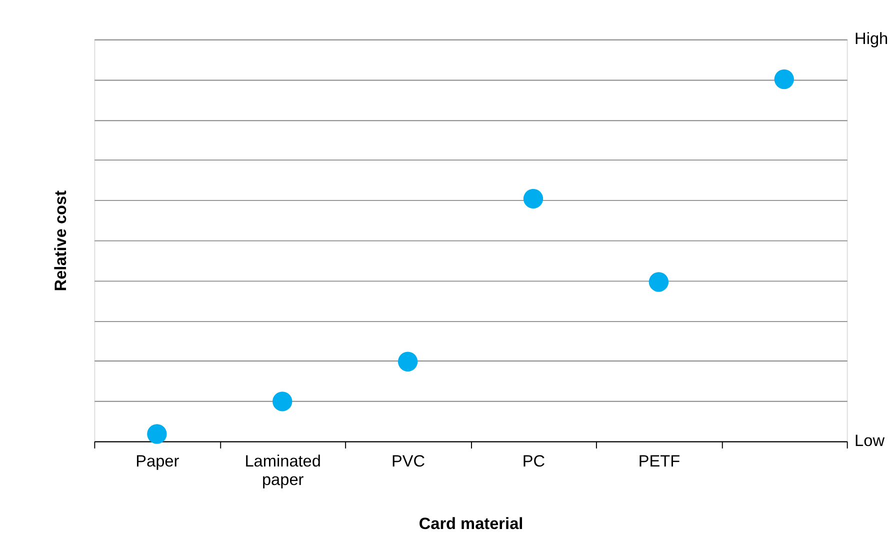 Image resolution: width=893 pixels, height=546 pixels. I want to click on x-tick-label: PC, so click(534, 461).